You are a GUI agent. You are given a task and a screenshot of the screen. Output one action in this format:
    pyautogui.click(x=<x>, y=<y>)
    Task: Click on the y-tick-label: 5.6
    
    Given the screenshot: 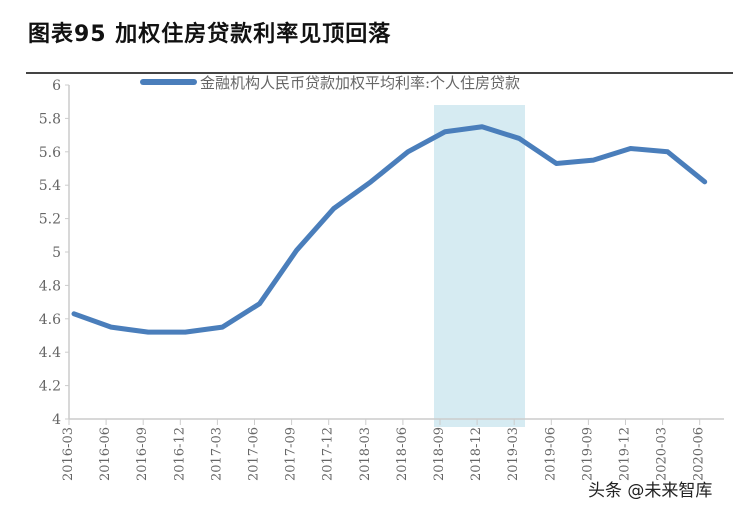 What is the action you would take?
    pyautogui.click(x=50, y=153)
    